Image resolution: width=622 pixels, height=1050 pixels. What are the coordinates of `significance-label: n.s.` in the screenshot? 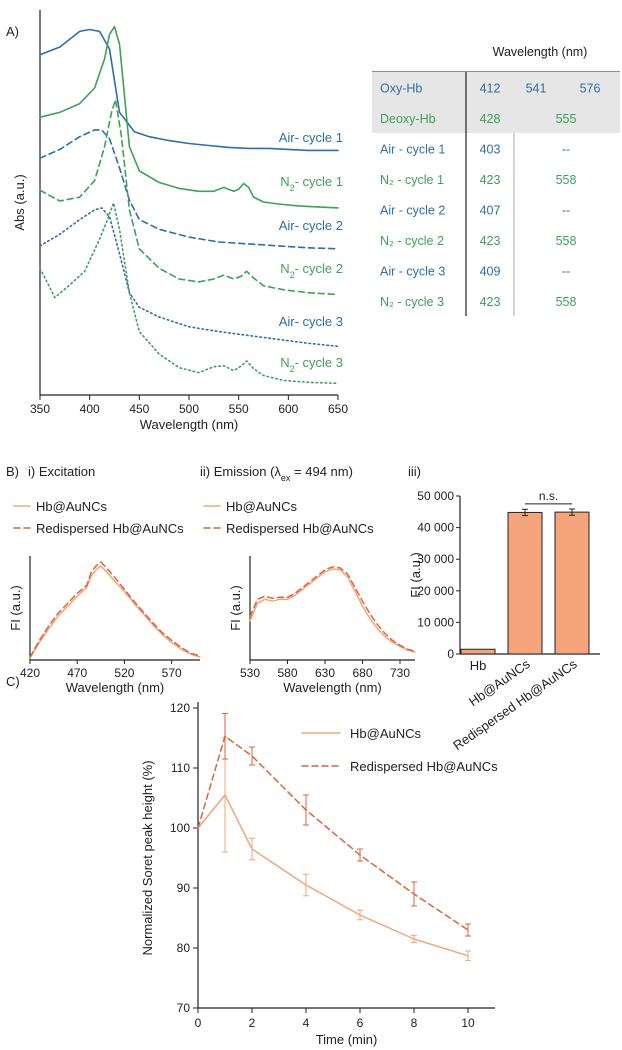 It's located at (548, 496).